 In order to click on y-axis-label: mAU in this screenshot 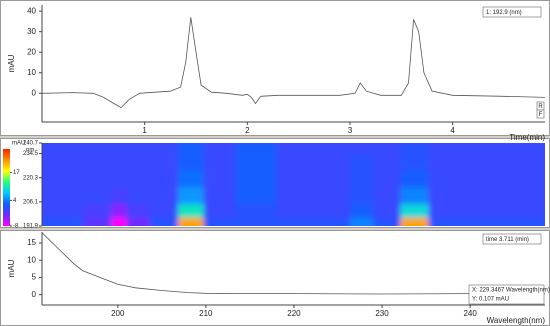, I will do `click(11, 63)`.